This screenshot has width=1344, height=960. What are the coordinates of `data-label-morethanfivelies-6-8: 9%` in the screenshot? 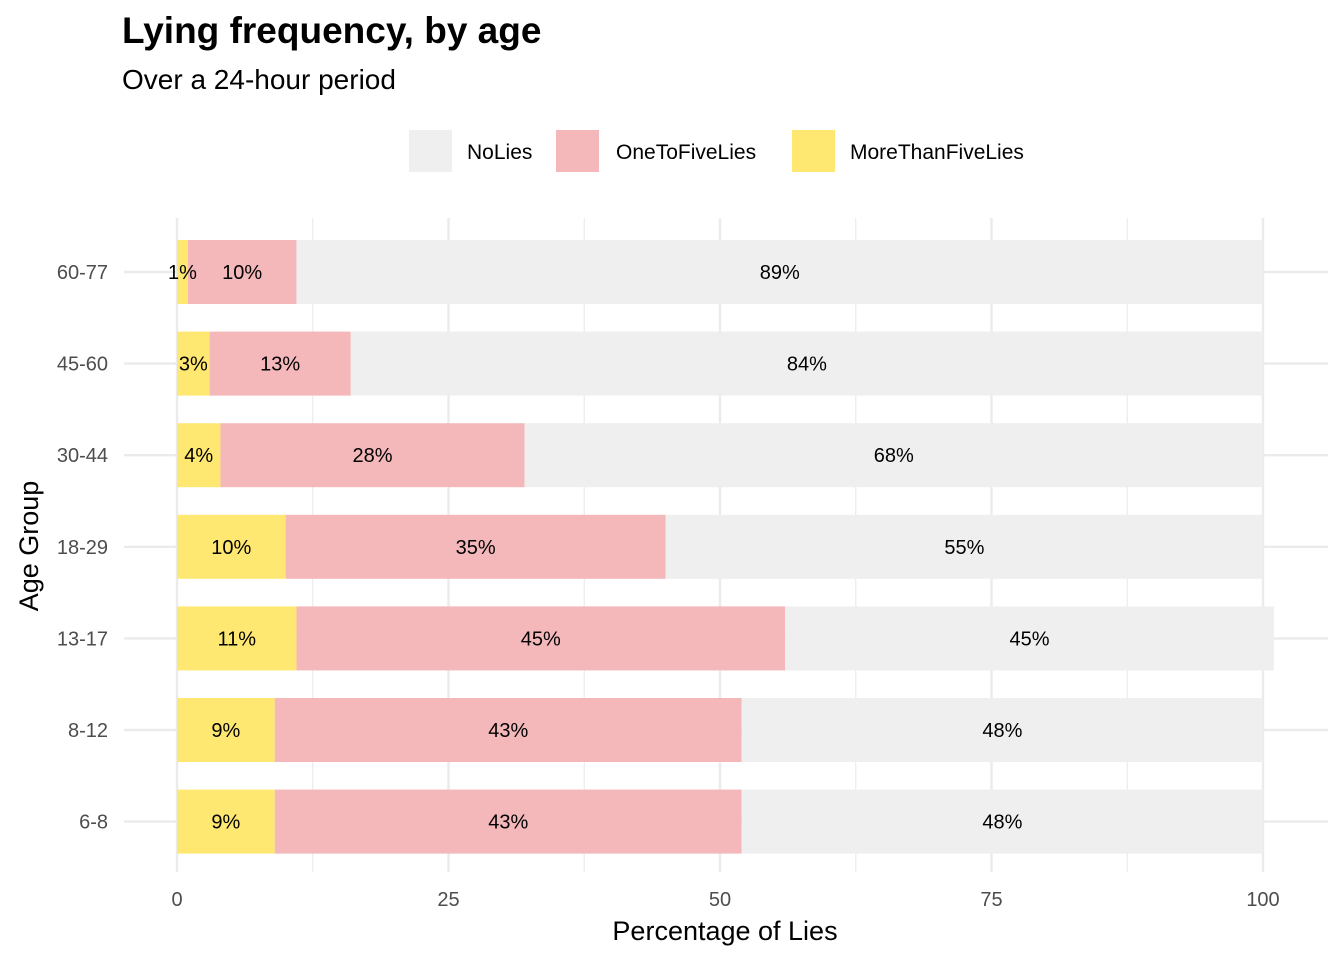 It's located at (225, 823).